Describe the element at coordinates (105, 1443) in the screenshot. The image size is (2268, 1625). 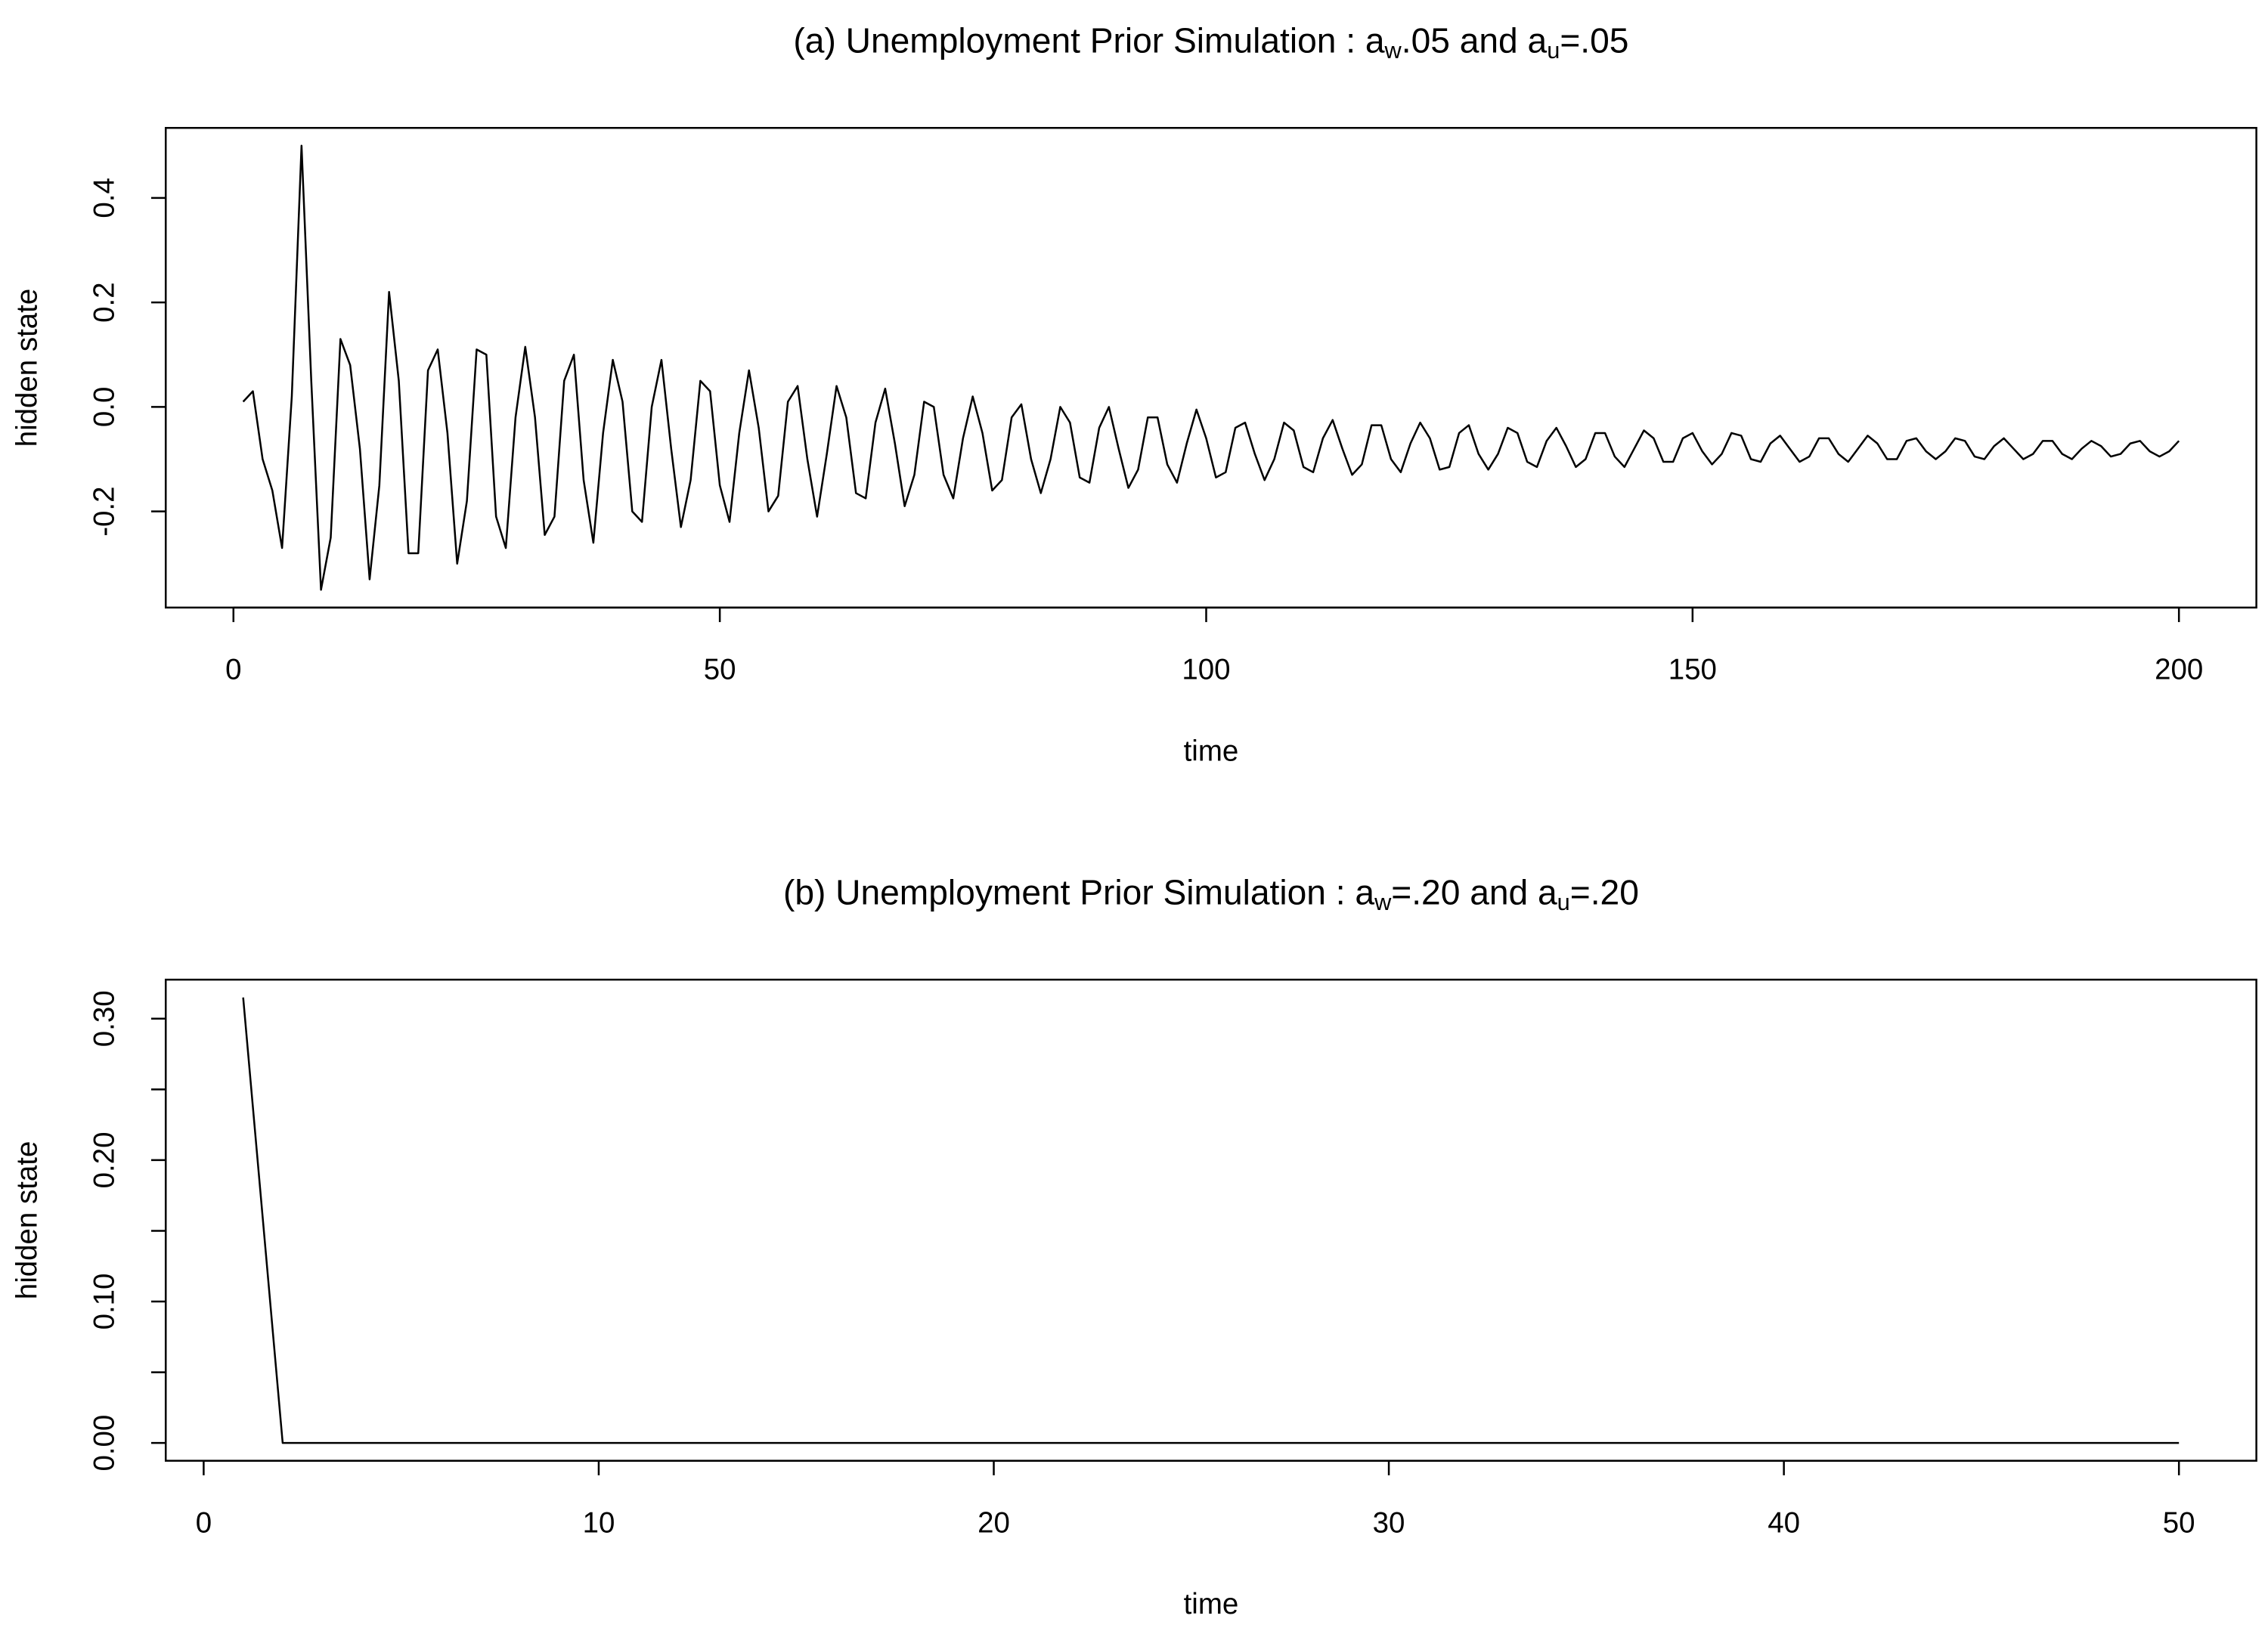
I see `y-tick-label: 0.00` at that location.